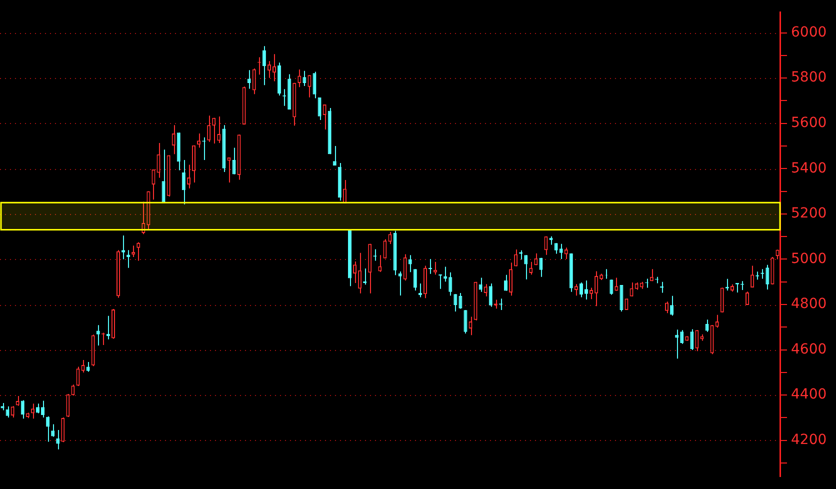 The height and width of the screenshot is (489, 836). Describe the element at coordinates (809, 349) in the screenshot. I see `y-tick-label: 4600` at that location.